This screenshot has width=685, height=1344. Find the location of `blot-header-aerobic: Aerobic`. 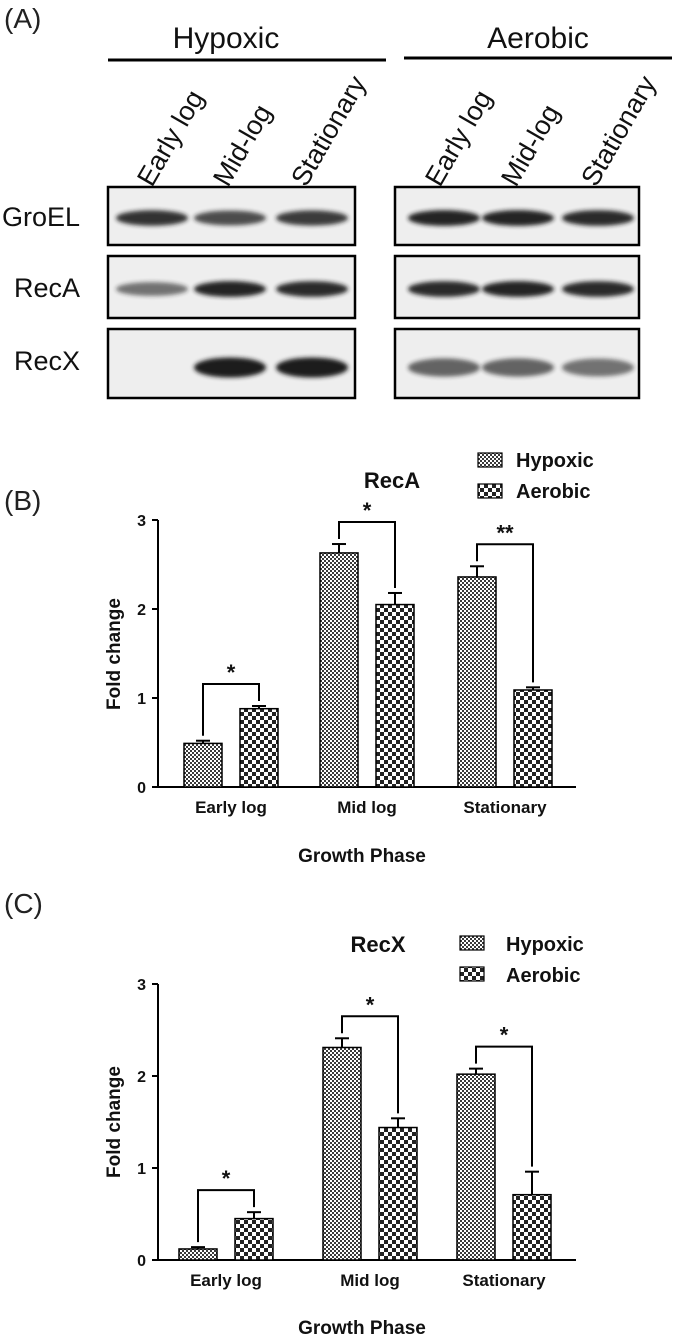

blot-header-aerobic: Aerobic is located at coordinates (538, 41).